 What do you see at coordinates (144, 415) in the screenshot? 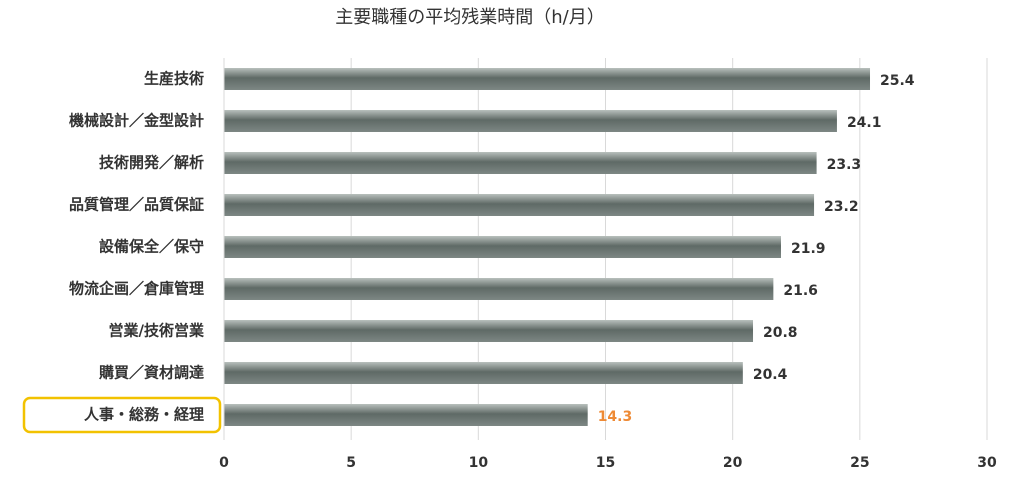
I see `y-tick-label: 人事・総務・経理` at bounding box center [144, 415].